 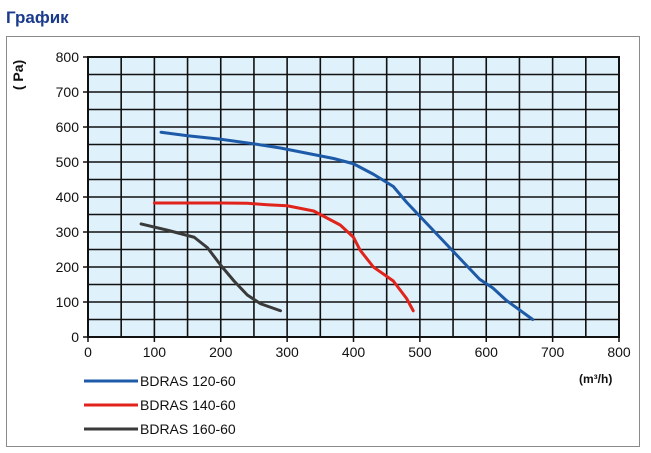 What do you see at coordinates (487, 352) in the screenshot?
I see `x-tick-label: 600` at bounding box center [487, 352].